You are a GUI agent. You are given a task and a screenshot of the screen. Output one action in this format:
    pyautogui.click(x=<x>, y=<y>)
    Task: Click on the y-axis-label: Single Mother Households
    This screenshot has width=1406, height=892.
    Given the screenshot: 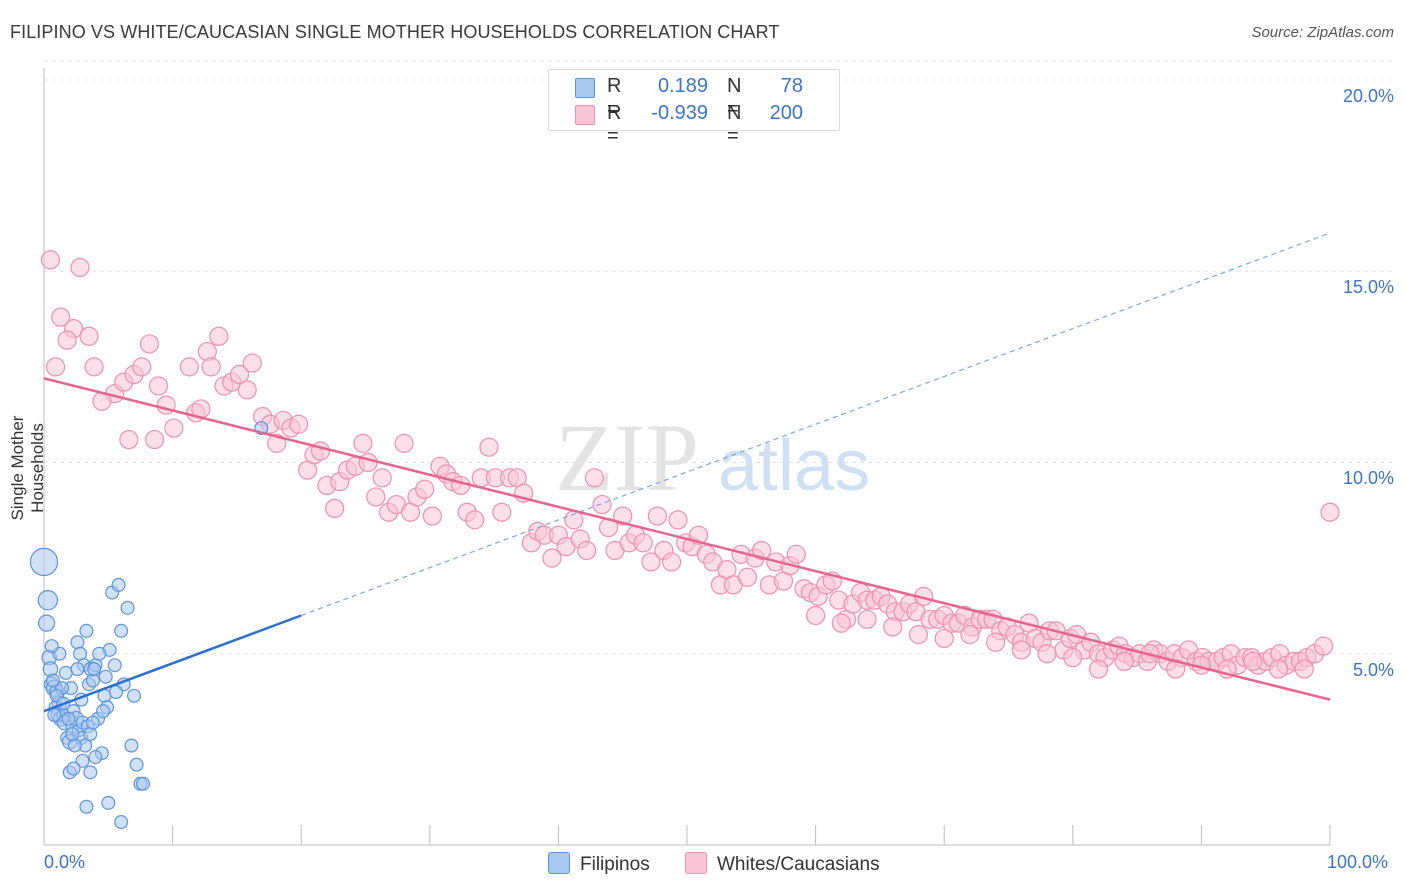 What is the action you would take?
    pyautogui.click(x=27, y=468)
    